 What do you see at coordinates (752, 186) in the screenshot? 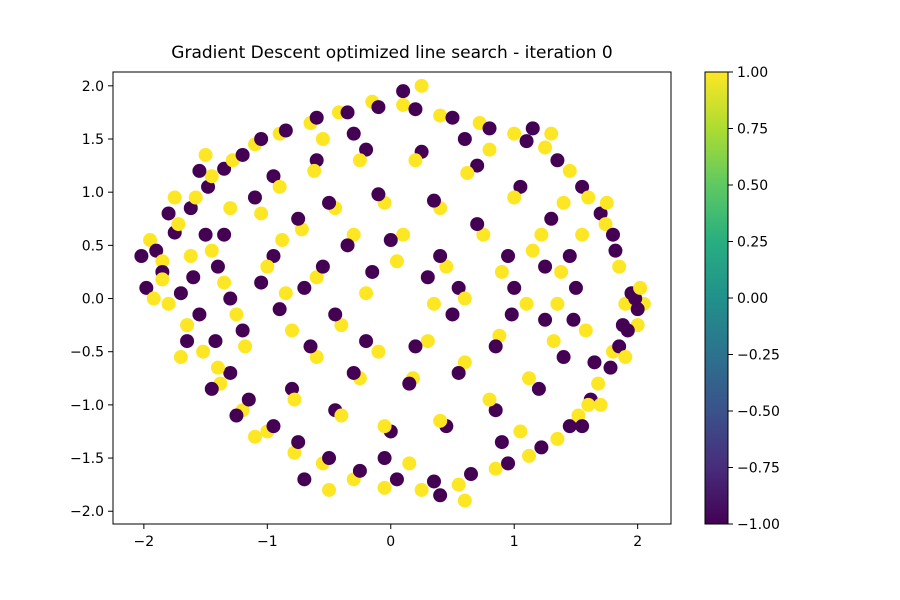
I see `colorbar-tick-label: 0.50` at bounding box center [752, 186].